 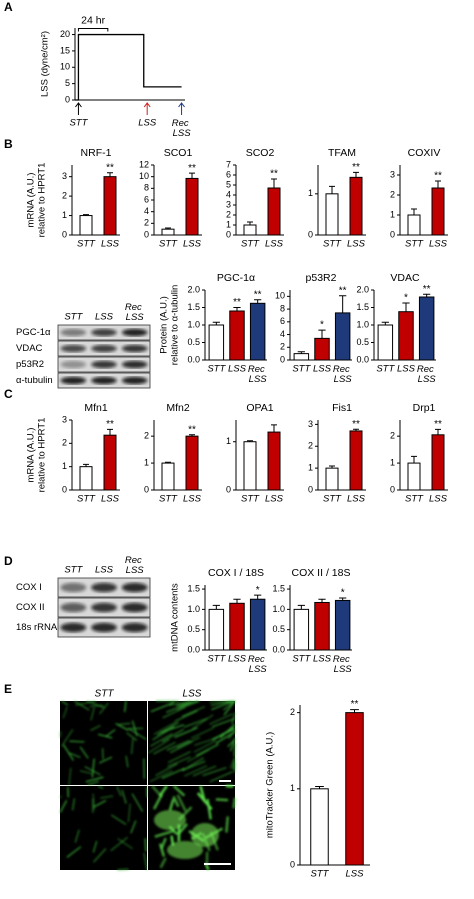 What do you see at coordinates (42, 200) in the screenshot?
I see `y-axis-label: relative to HPRT1` at bounding box center [42, 200].